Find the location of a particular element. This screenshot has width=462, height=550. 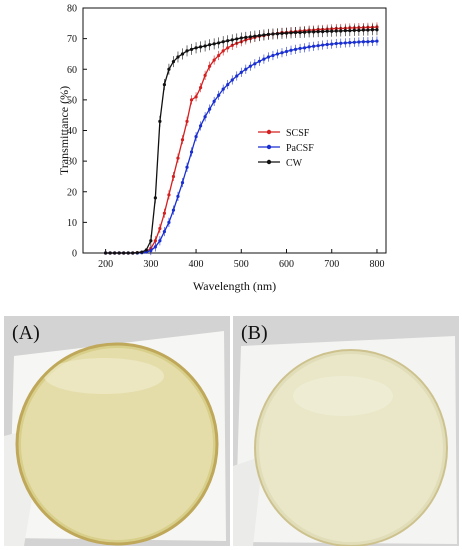

y-tick-label: 0 is located at coordinates (74, 254).